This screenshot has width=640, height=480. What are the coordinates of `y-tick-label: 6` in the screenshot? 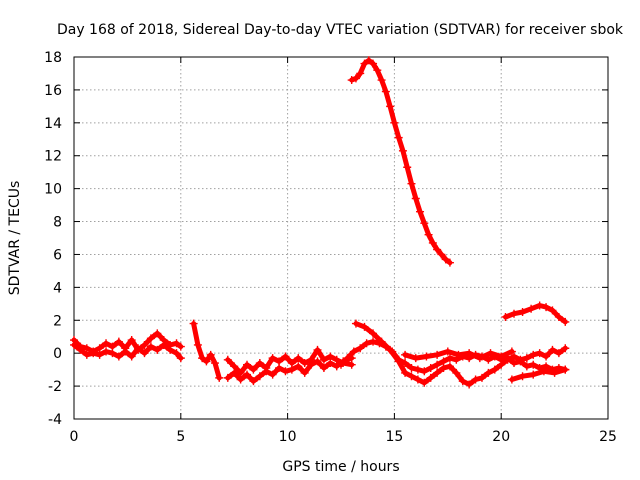 It's located at (57, 255).